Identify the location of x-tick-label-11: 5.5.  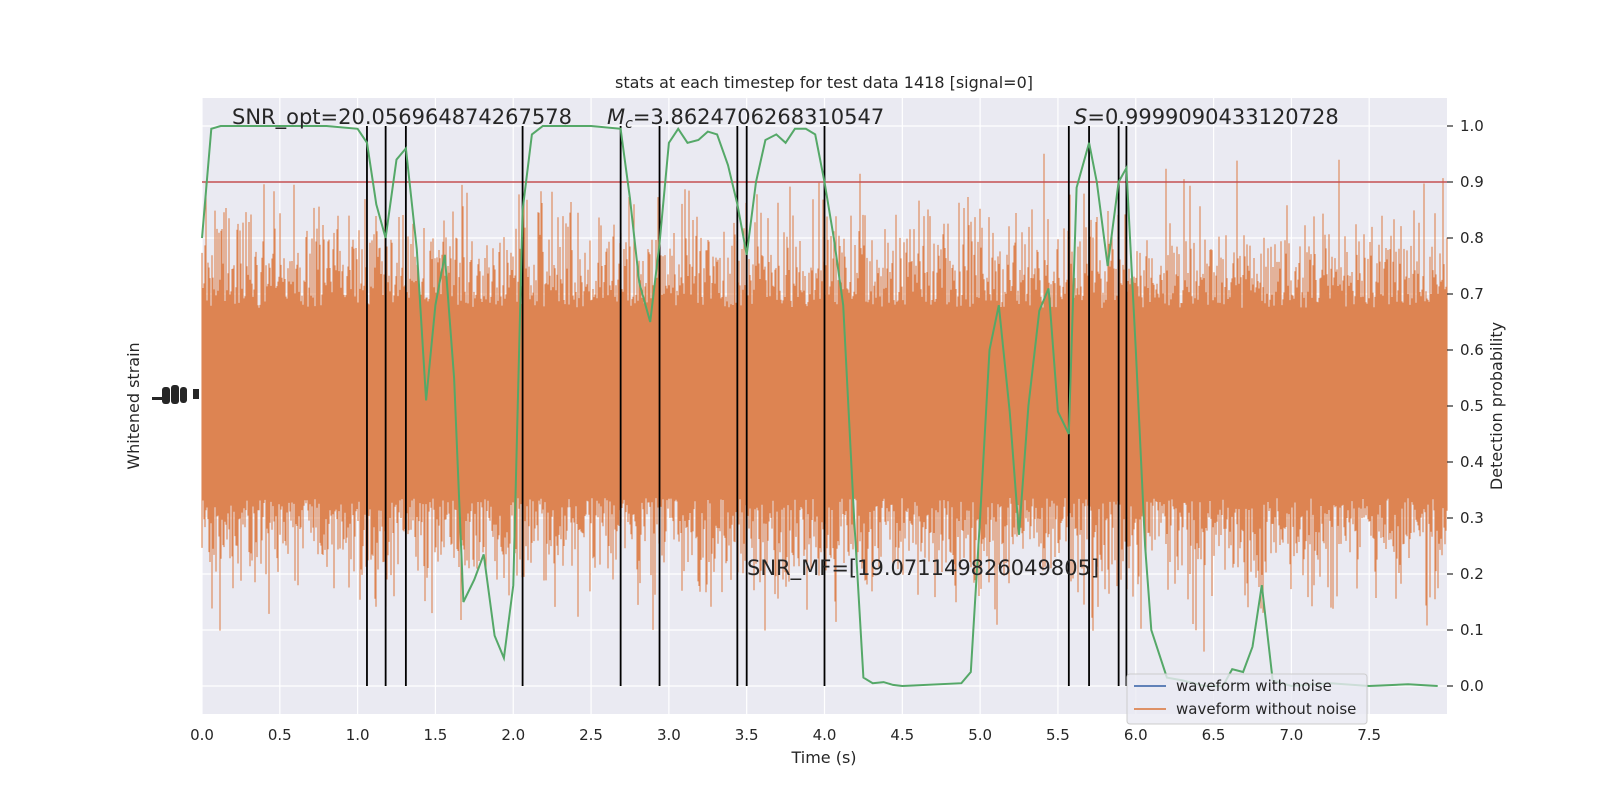
(1058, 735).